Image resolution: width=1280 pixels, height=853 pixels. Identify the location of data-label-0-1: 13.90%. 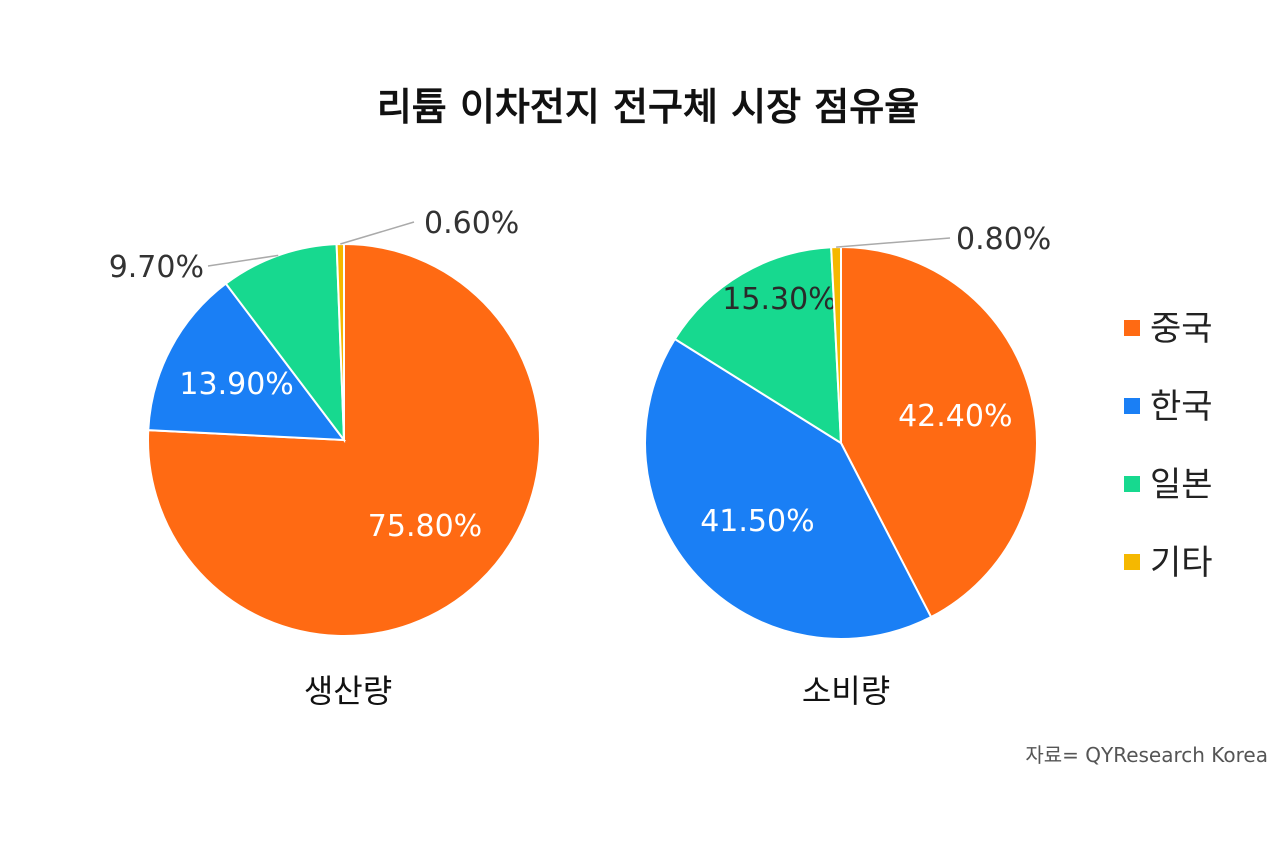
(236, 384).